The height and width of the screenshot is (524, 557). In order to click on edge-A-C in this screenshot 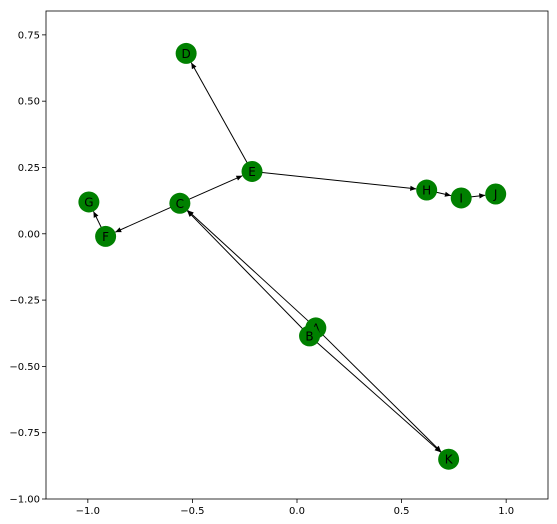, I will do `click(252, 269)`.